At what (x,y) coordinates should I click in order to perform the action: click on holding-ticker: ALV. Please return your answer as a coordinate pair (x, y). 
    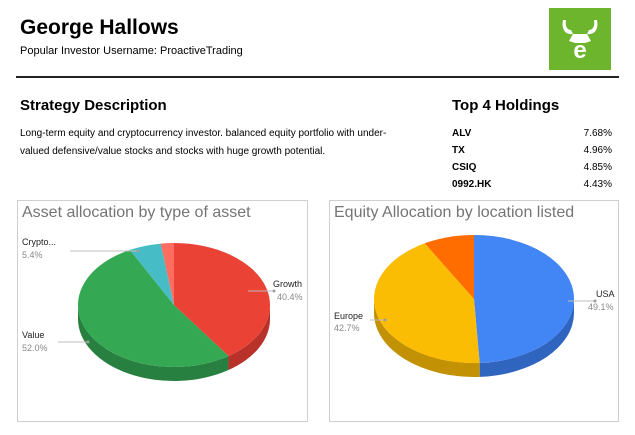
    Looking at the image, I should click on (462, 133).